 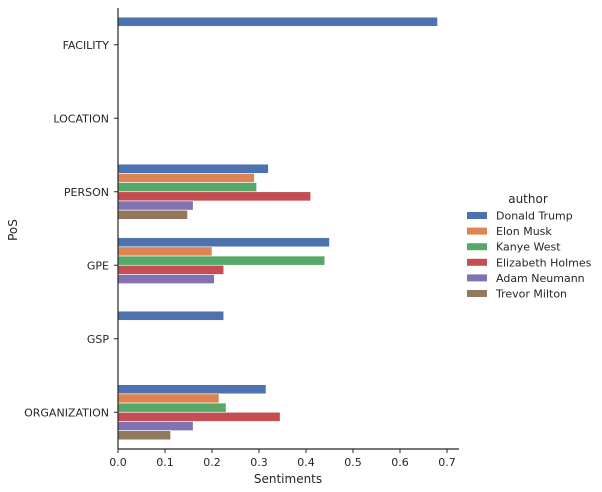 What do you see at coordinates (528, 199) in the screenshot?
I see `legend-title: author` at bounding box center [528, 199].